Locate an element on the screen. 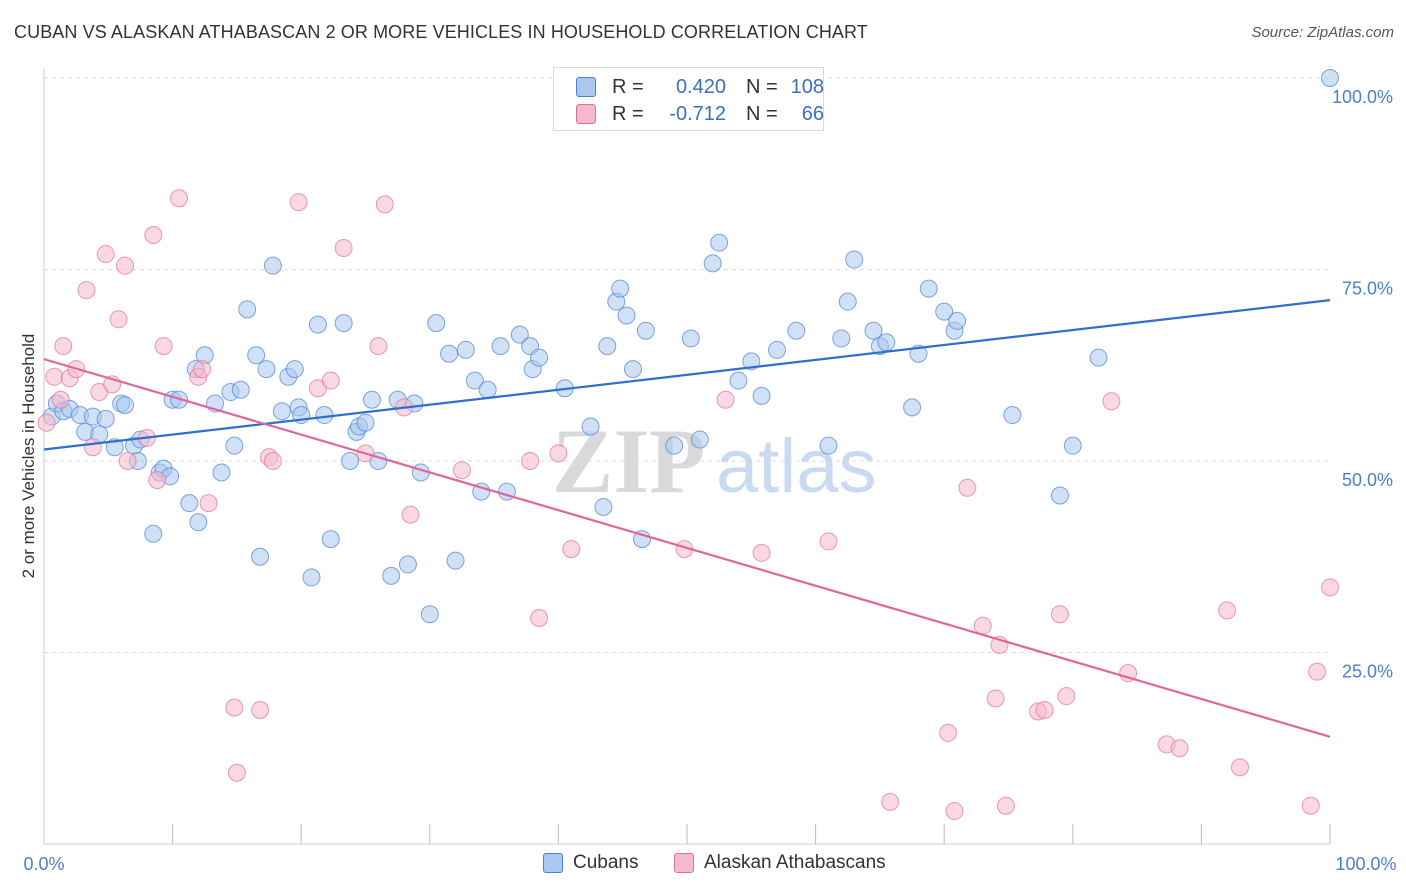  legend-n-label: N = is located at coordinates (762, 113).